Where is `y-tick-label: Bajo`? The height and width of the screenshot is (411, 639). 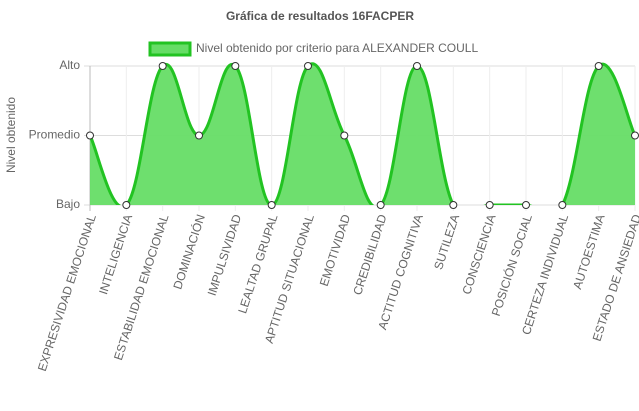
y-tick-label: Bajo is located at coordinates (68, 204).